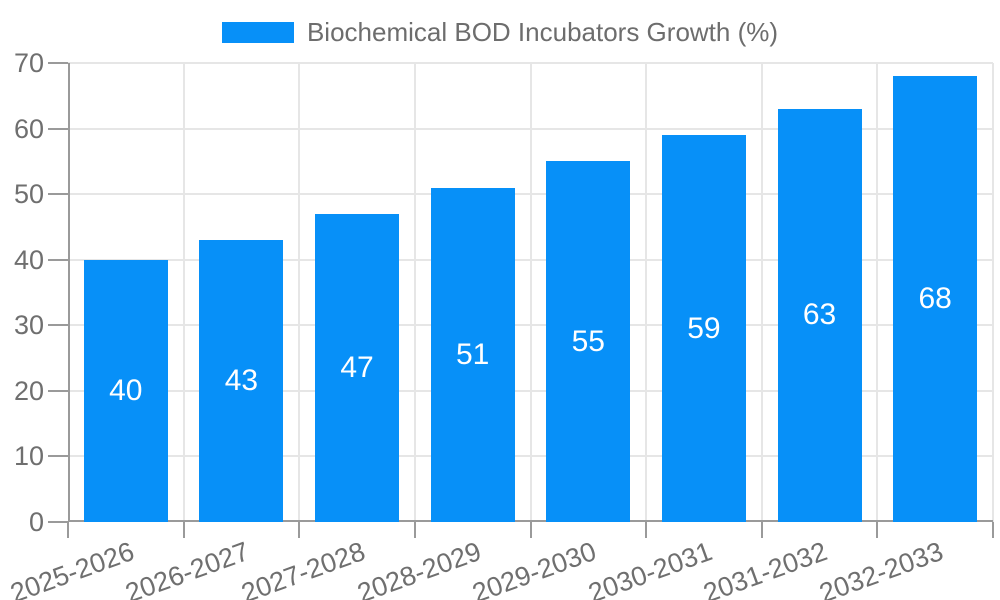 The height and width of the screenshot is (600, 1000). What do you see at coordinates (28, 128) in the screenshot?
I see `y-tick-label: 60` at bounding box center [28, 128].